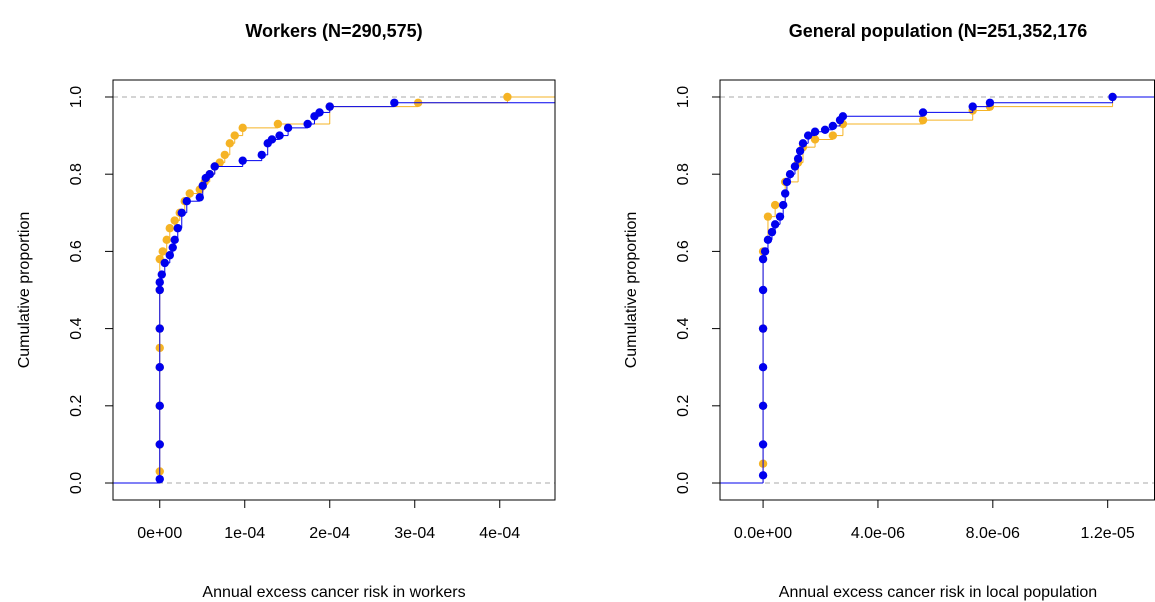 This screenshot has width=1155, height=602. Describe the element at coordinates (414, 533) in the screenshot. I see `x-tick-label: 3e-04` at that location.